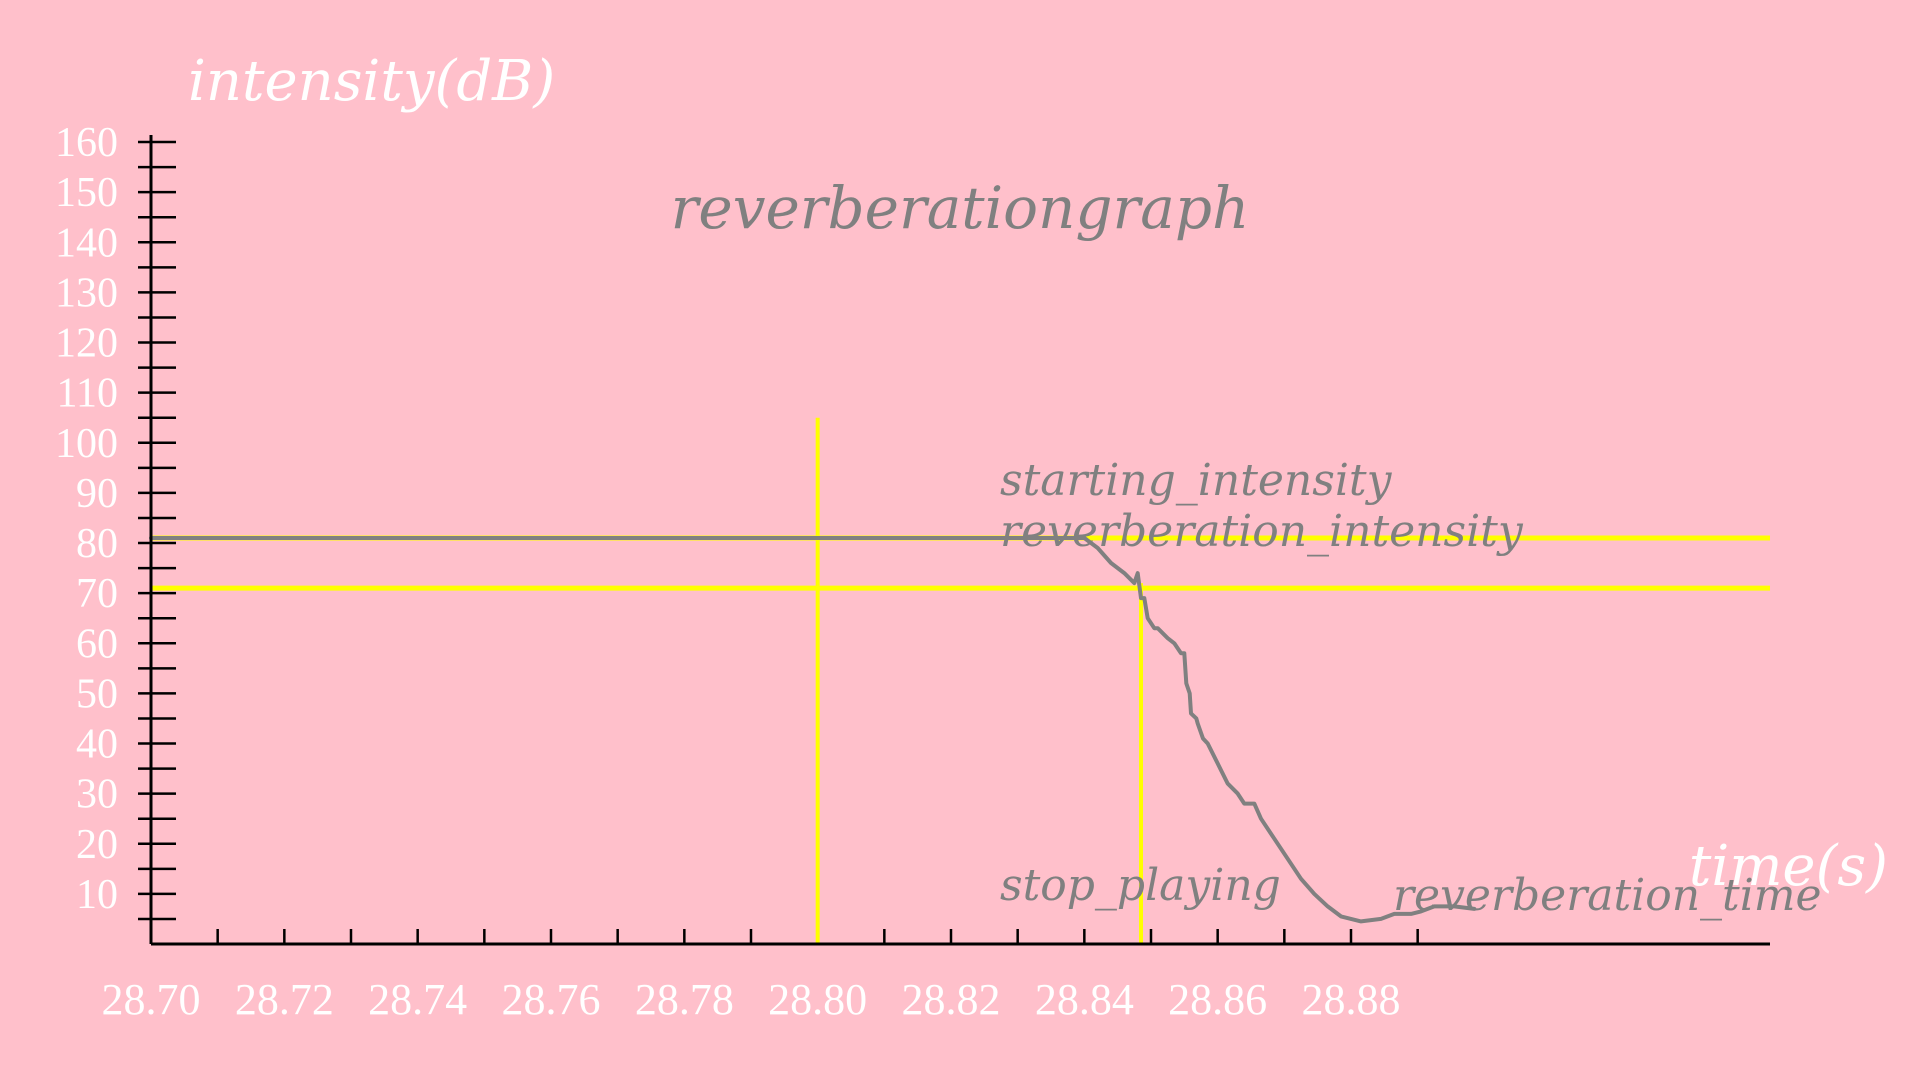 The image size is (1920, 1080). I want to click on y-tick-label: 140, so click(86, 243).